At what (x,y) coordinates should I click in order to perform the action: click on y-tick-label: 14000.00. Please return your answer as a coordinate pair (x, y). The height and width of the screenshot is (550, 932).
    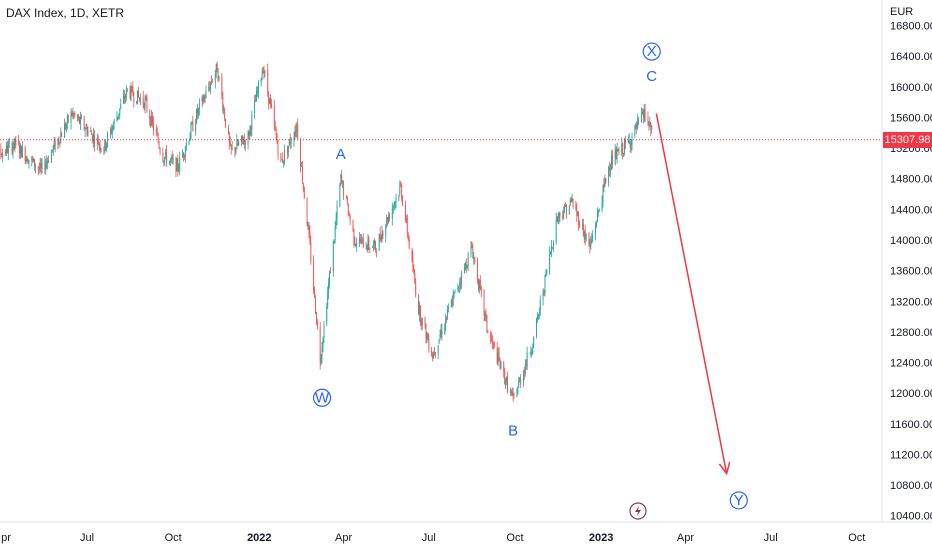
    Looking at the image, I should click on (911, 241).